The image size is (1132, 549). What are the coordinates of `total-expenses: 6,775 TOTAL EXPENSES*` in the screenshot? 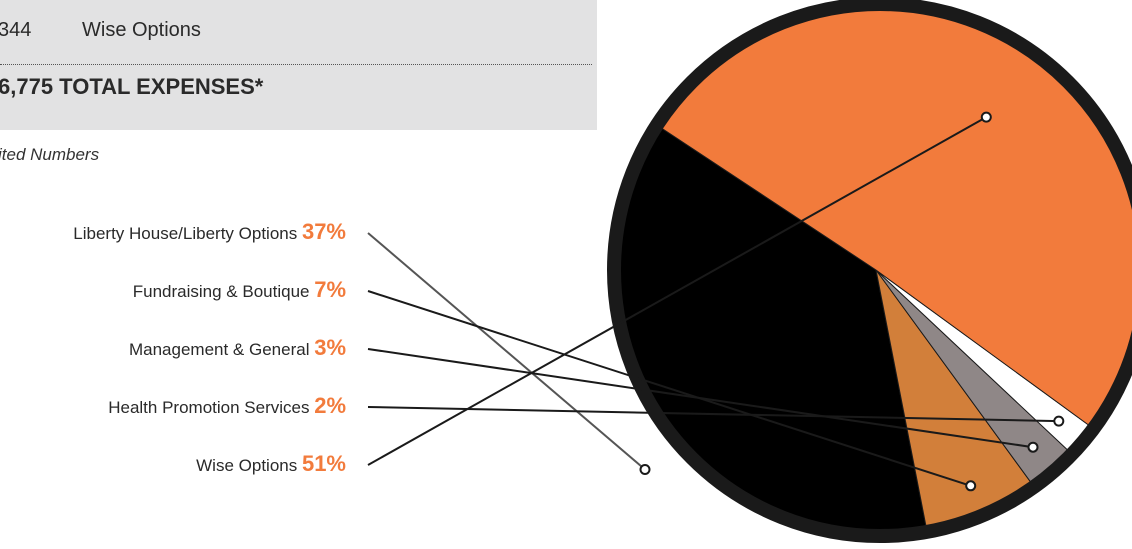 It's located at (132, 86).